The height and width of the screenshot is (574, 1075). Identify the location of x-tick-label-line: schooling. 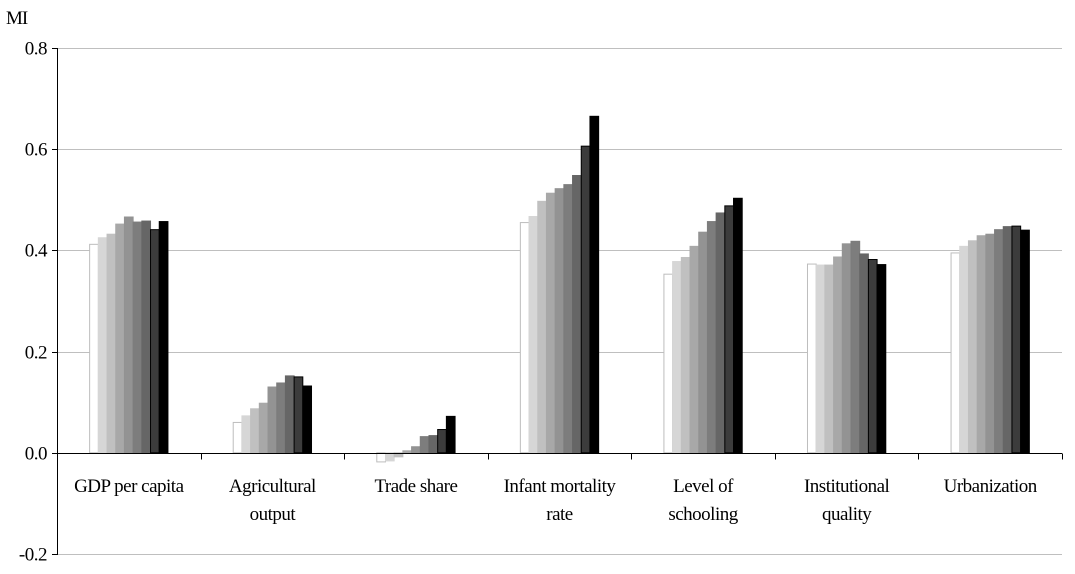
(703, 514).